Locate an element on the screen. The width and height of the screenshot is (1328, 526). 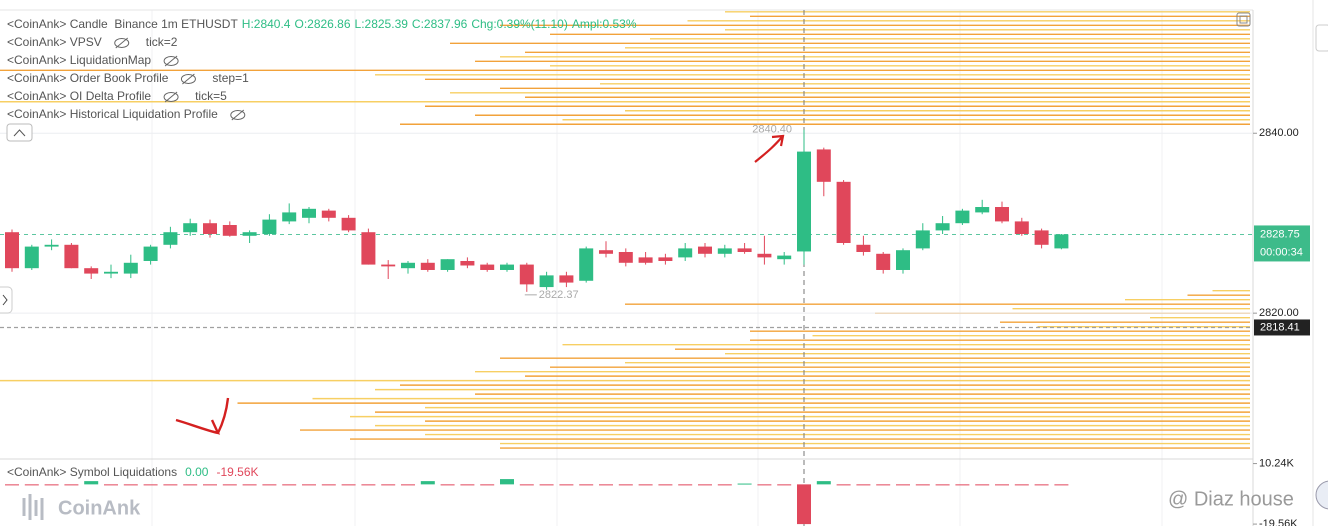
watermark-logo is located at coordinates (33, 507).